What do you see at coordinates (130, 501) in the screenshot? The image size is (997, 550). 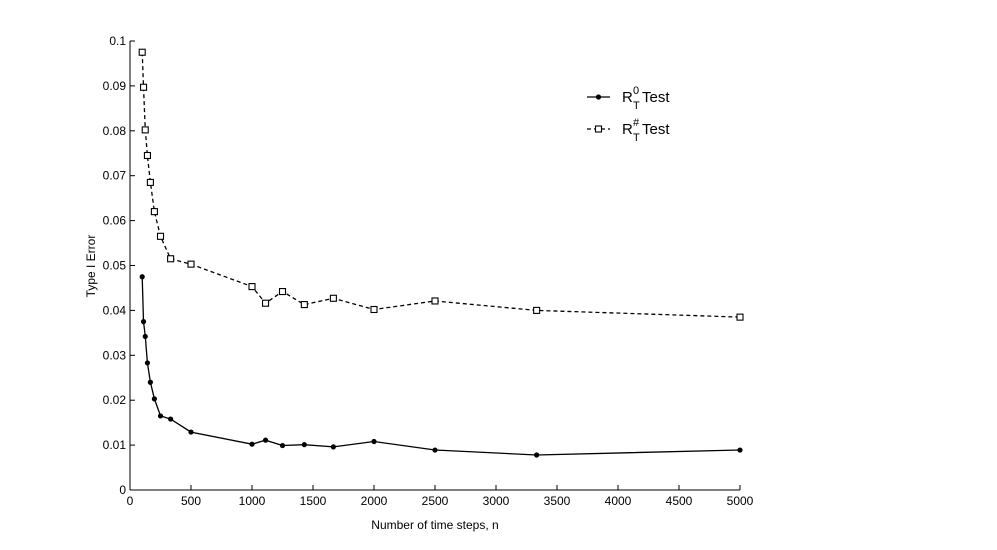 I see `x-tick-label: 0` at bounding box center [130, 501].